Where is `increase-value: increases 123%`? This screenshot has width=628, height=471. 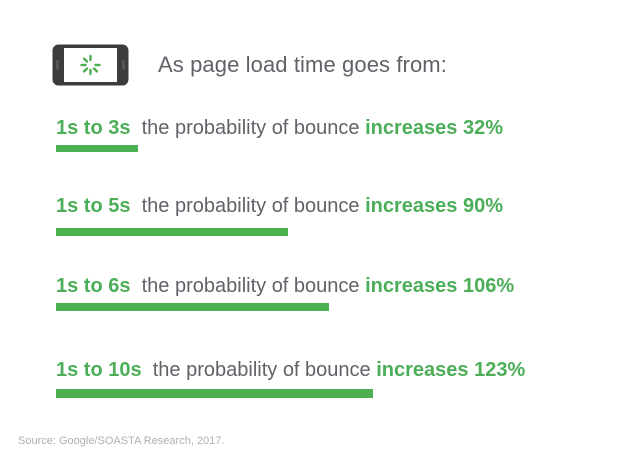 increase-value: increases 123% is located at coordinates (451, 370).